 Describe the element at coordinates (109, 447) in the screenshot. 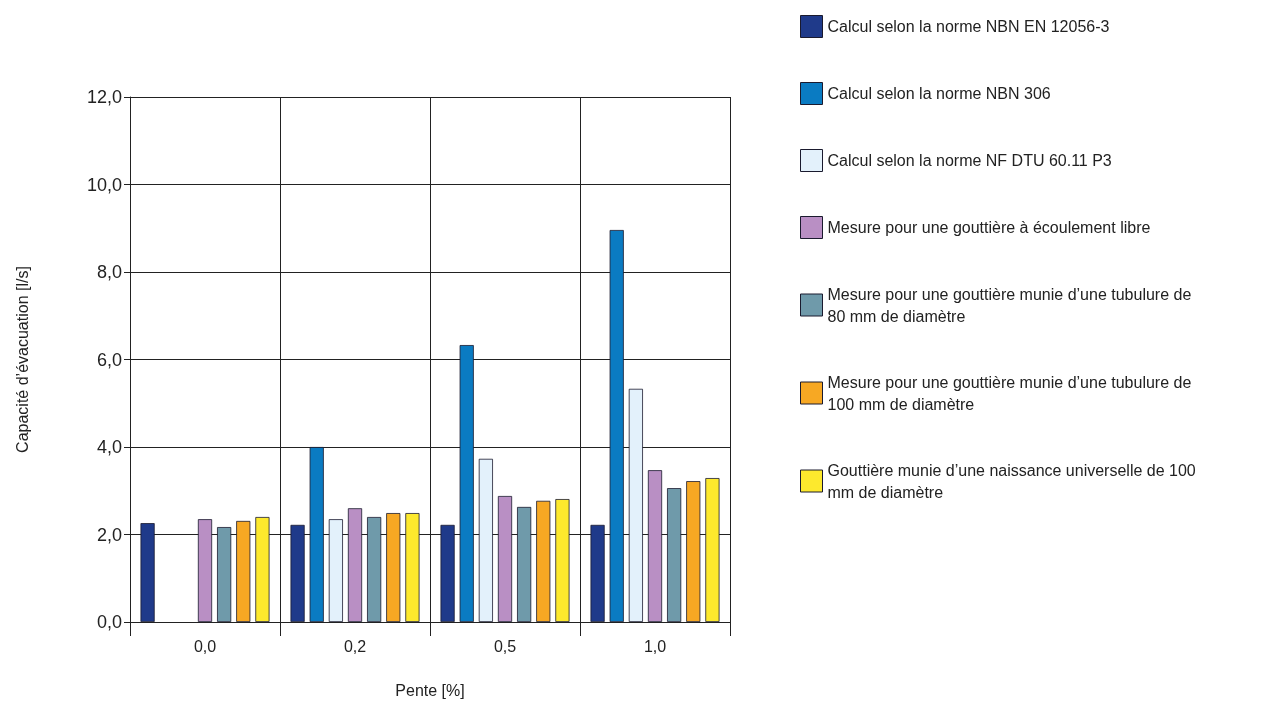

I see `y-tick-label: 4,0` at that location.